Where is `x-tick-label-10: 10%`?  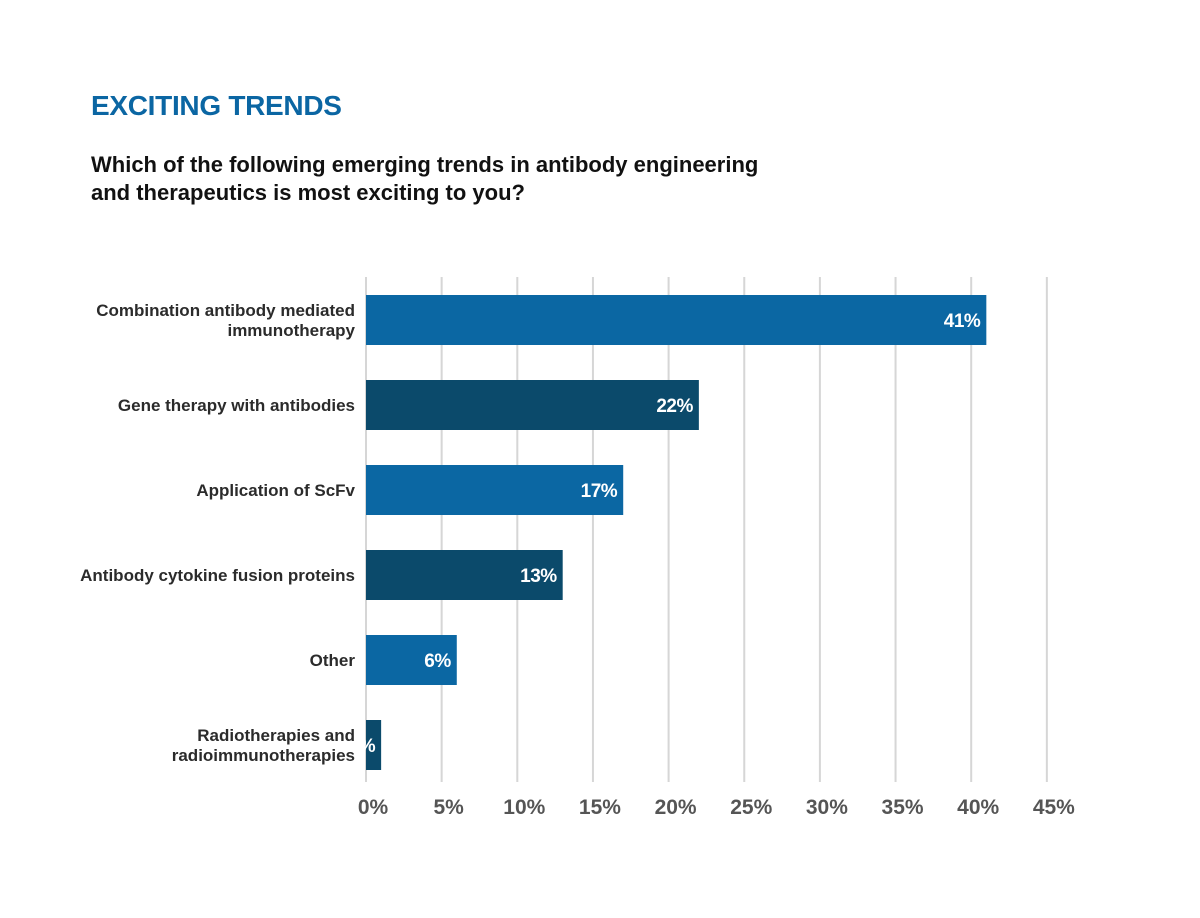
x-tick-label-10: 10% is located at coordinates (524, 807).